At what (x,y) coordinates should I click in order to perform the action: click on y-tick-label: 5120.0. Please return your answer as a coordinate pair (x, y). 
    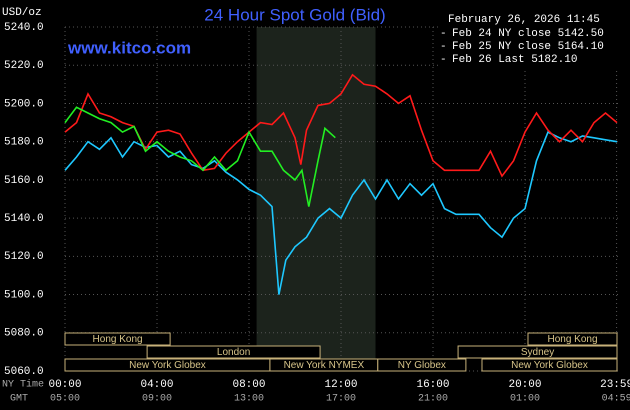
    Looking at the image, I should click on (24, 257).